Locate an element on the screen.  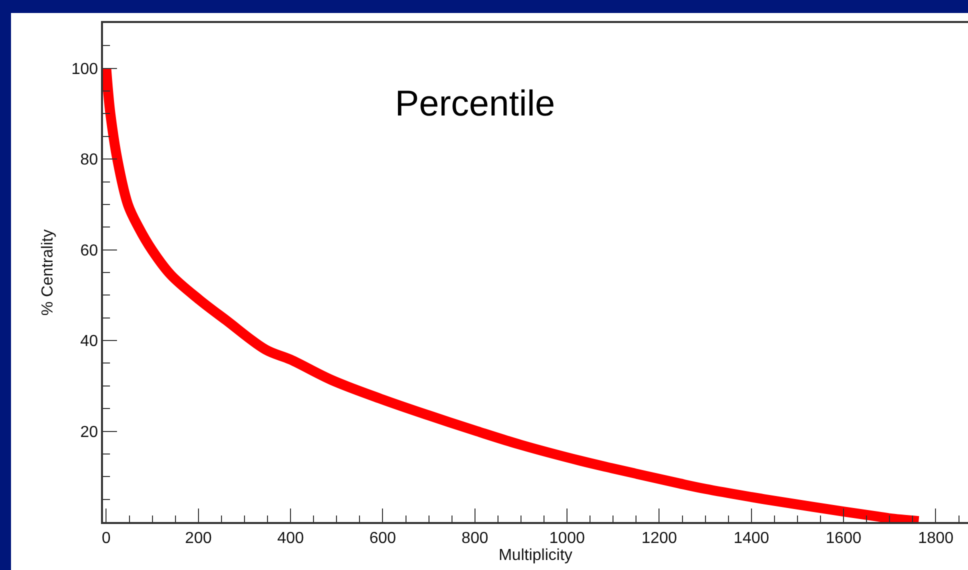
y-tick-label: 20 is located at coordinates (89, 432).